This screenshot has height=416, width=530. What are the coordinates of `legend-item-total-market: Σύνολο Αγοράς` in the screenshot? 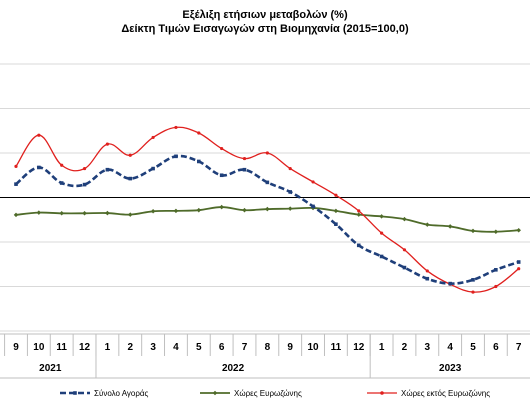 It's located at (104, 393).